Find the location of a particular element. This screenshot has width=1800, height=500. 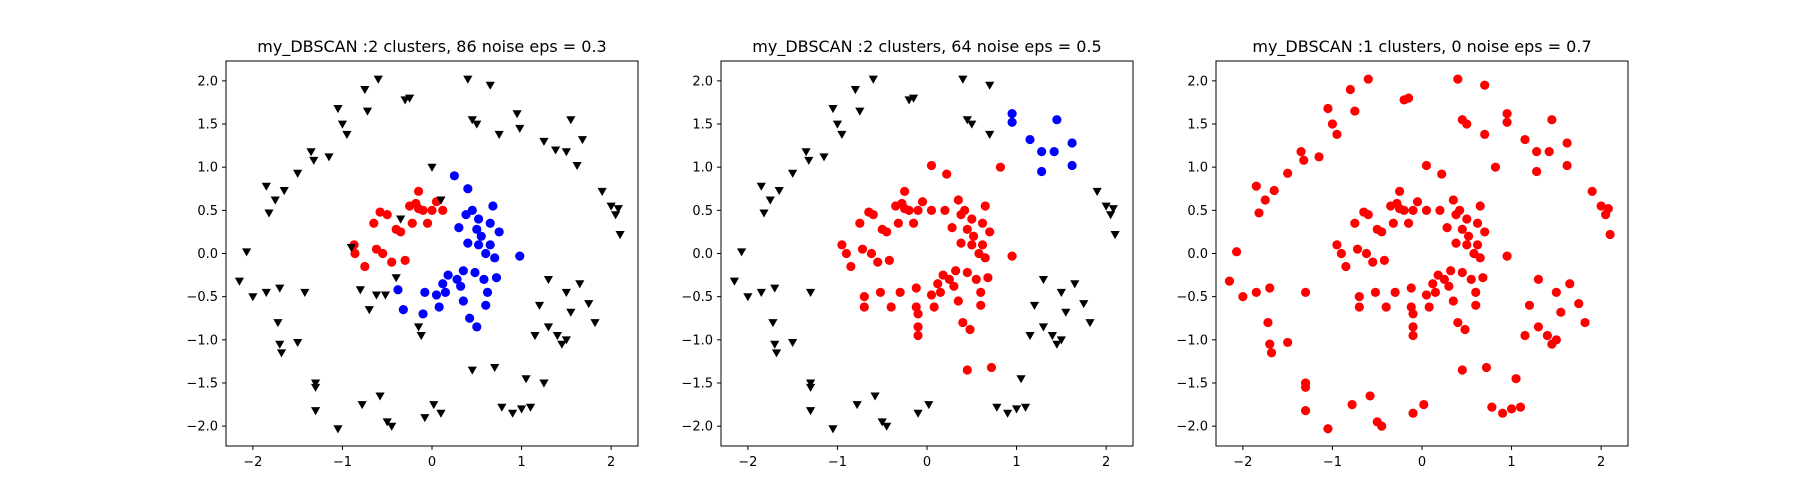

y-tick-label: −1.0 is located at coordinates (697, 340).